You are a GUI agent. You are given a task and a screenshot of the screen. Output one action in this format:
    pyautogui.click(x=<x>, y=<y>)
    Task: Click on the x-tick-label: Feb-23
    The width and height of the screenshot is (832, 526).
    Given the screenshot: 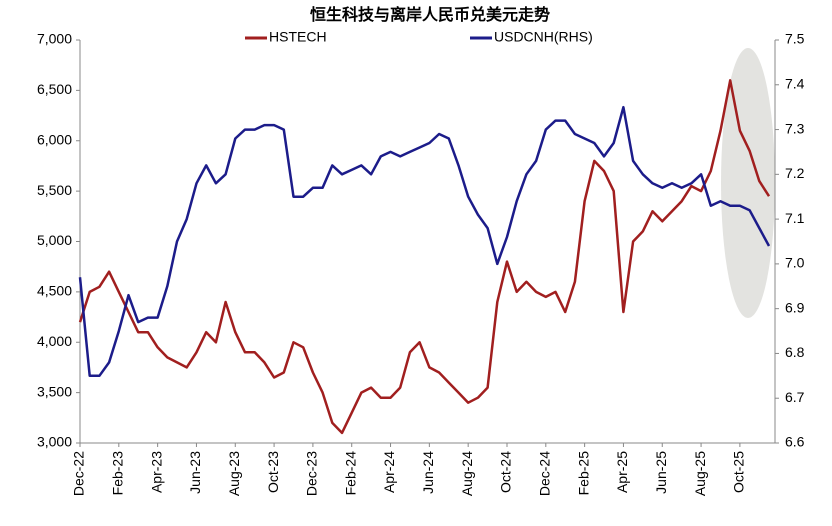 What is the action you would take?
    pyautogui.click(x=118, y=473)
    